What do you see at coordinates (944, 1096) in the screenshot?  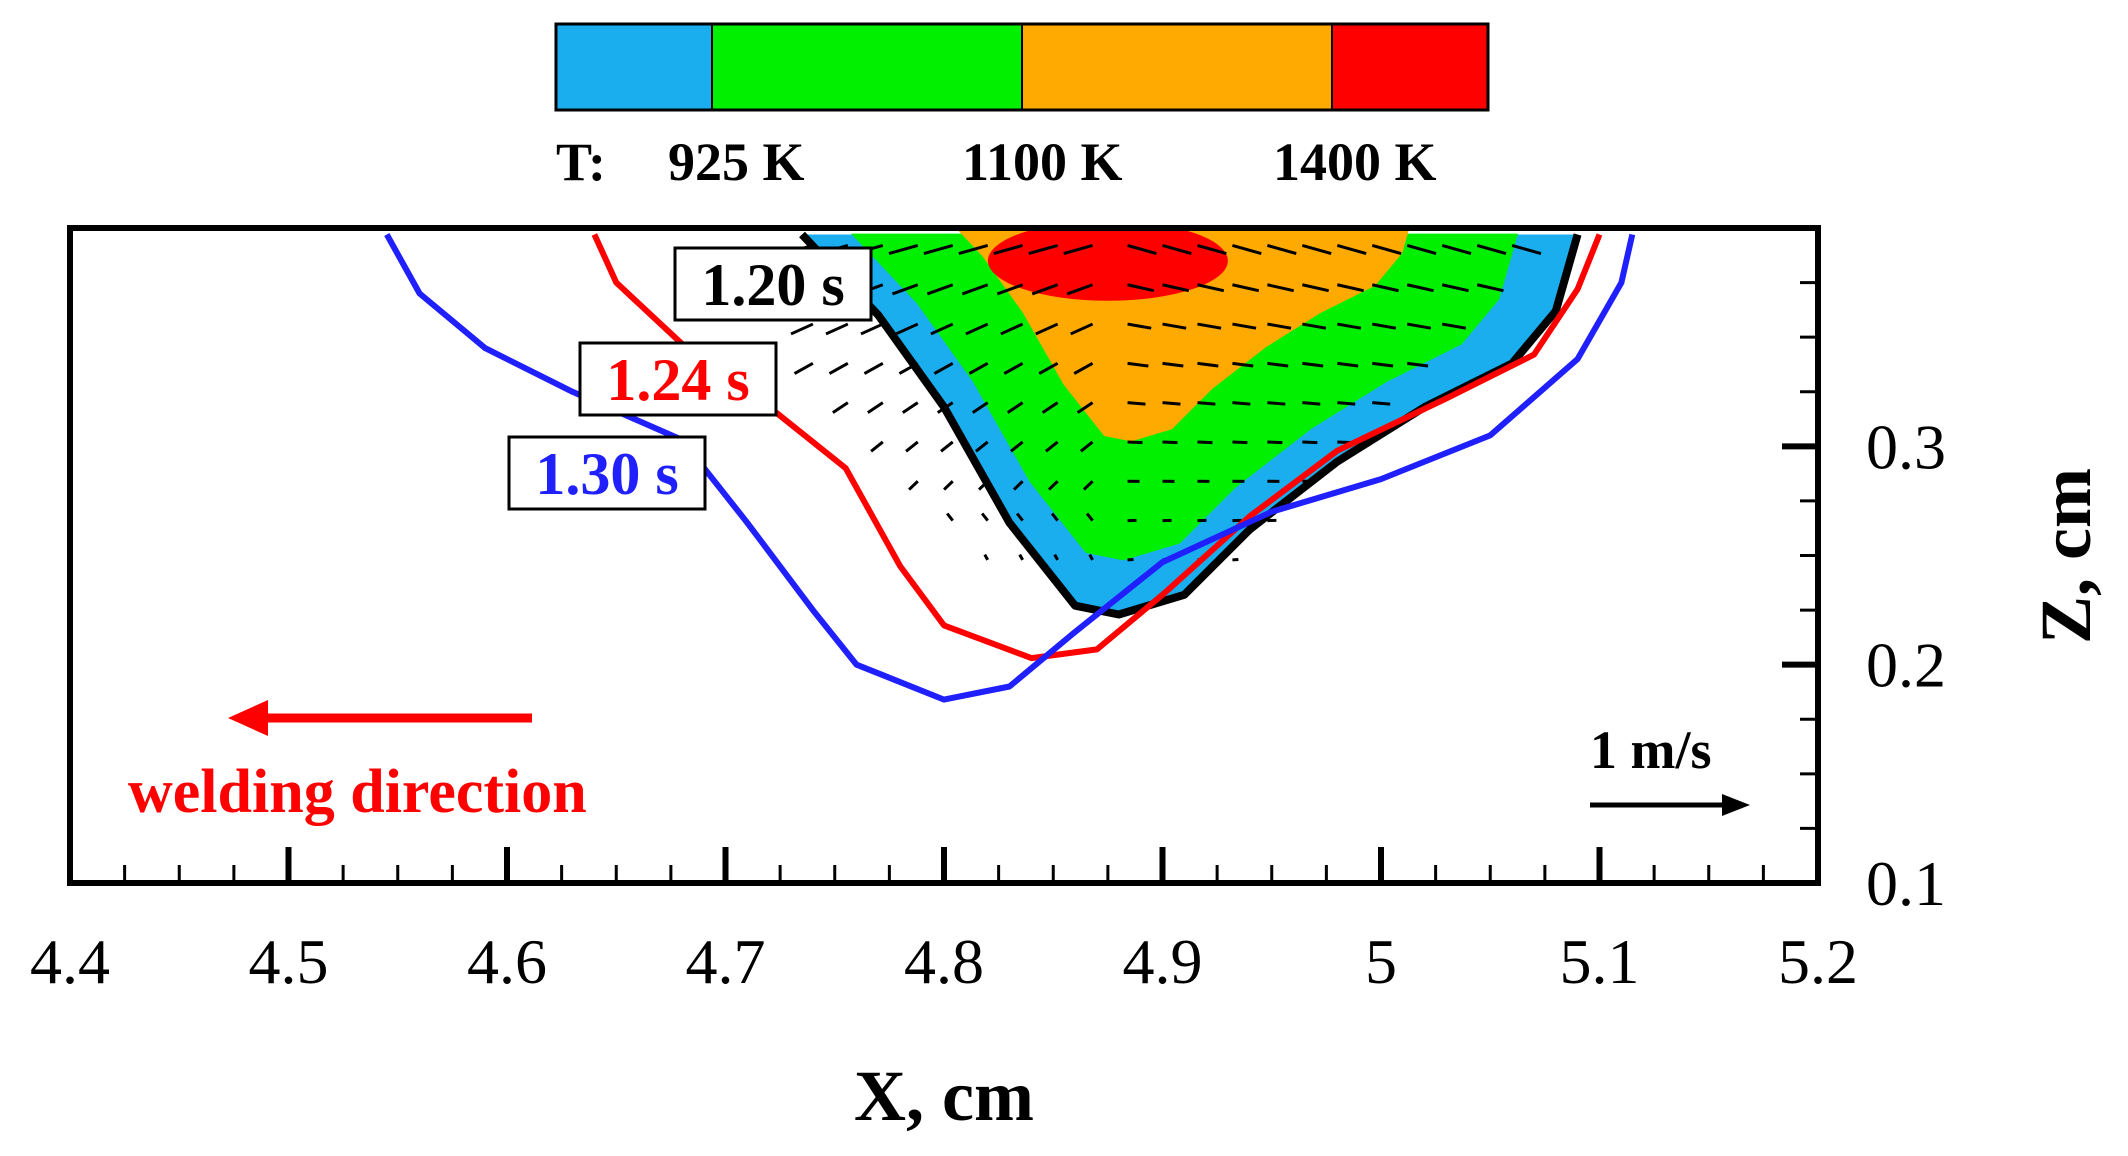 I see `x-axis-title: X, cm` at bounding box center [944, 1096].